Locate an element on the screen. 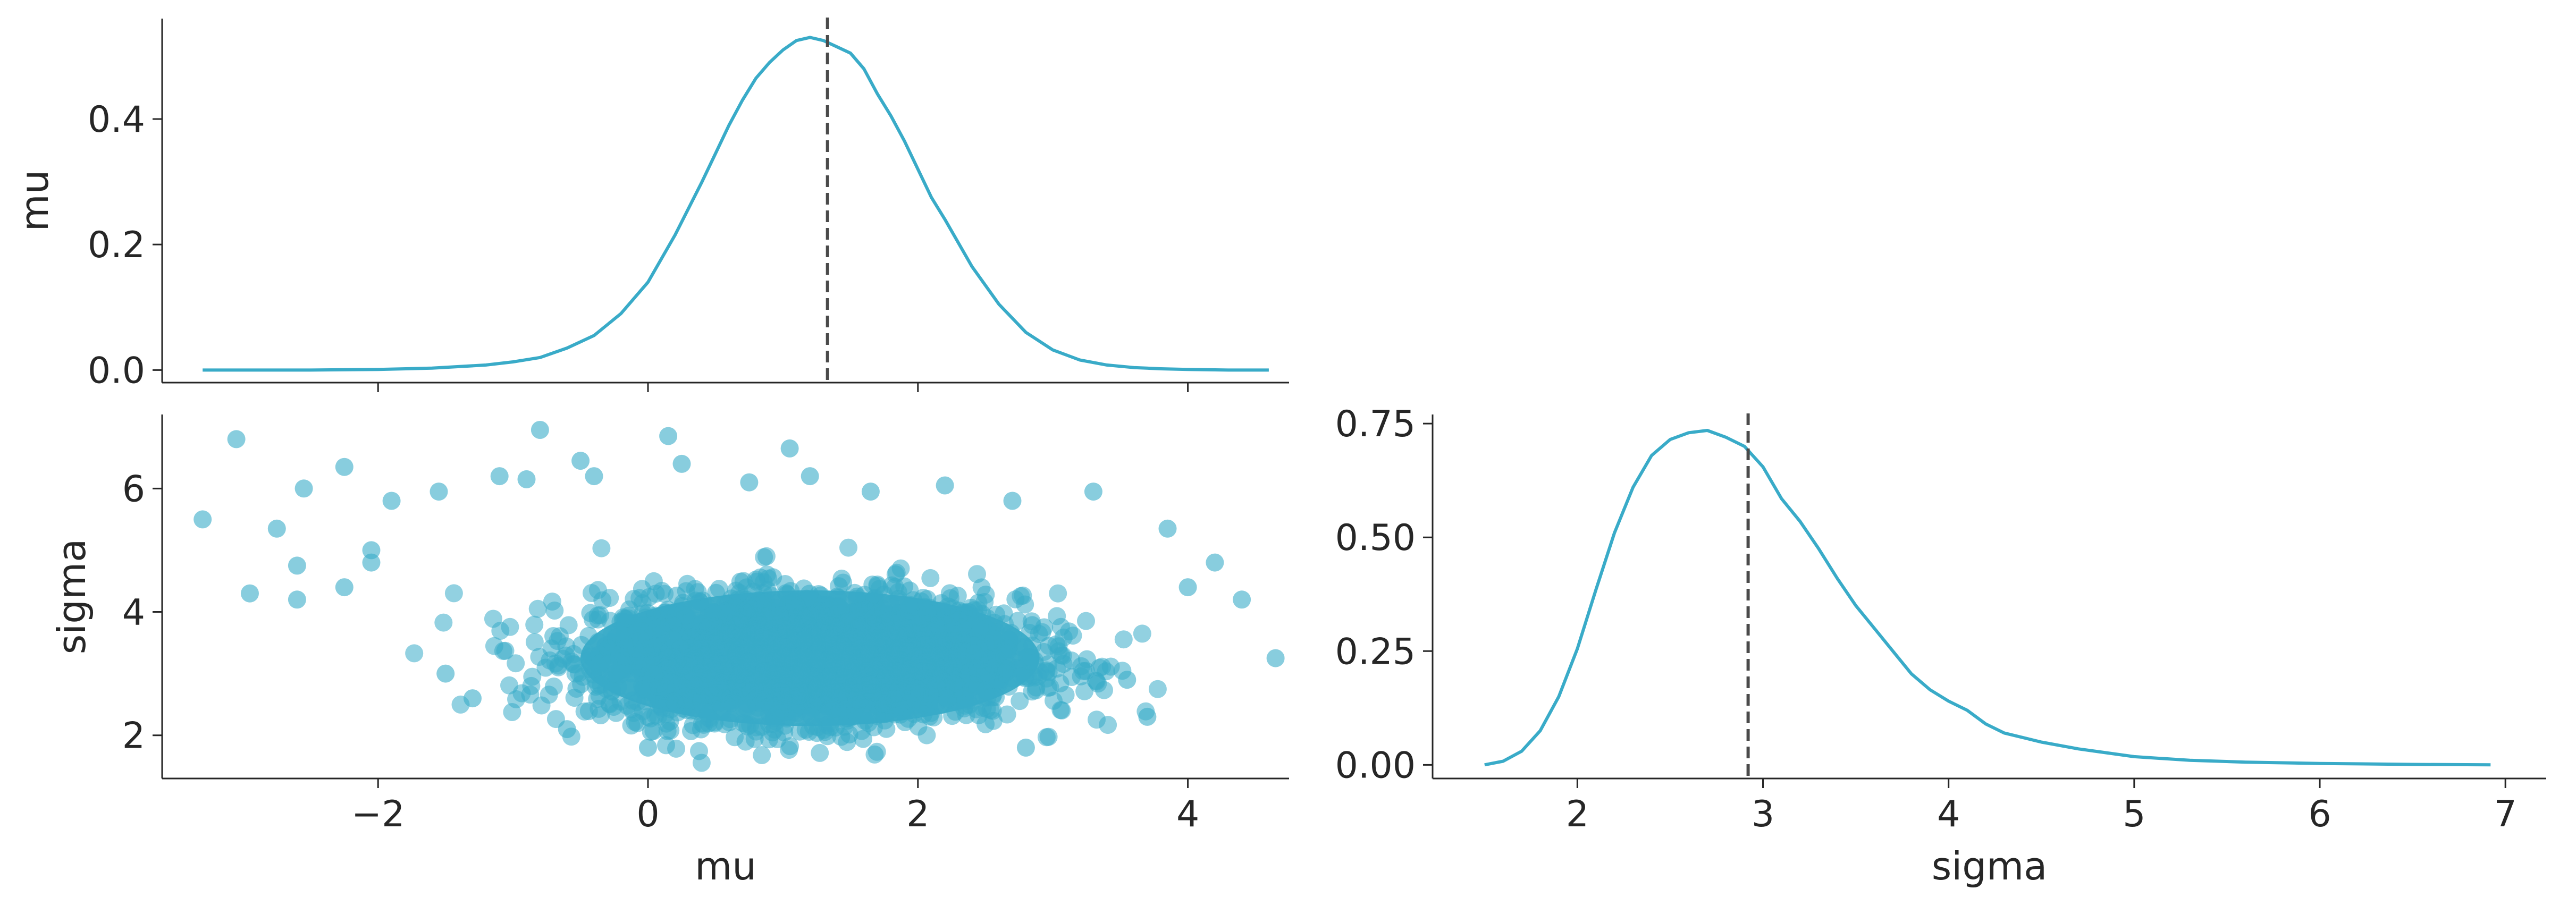 This screenshot has height=914, width=2576. x-tick-label: 7 is located at coordinates (2505, 814).